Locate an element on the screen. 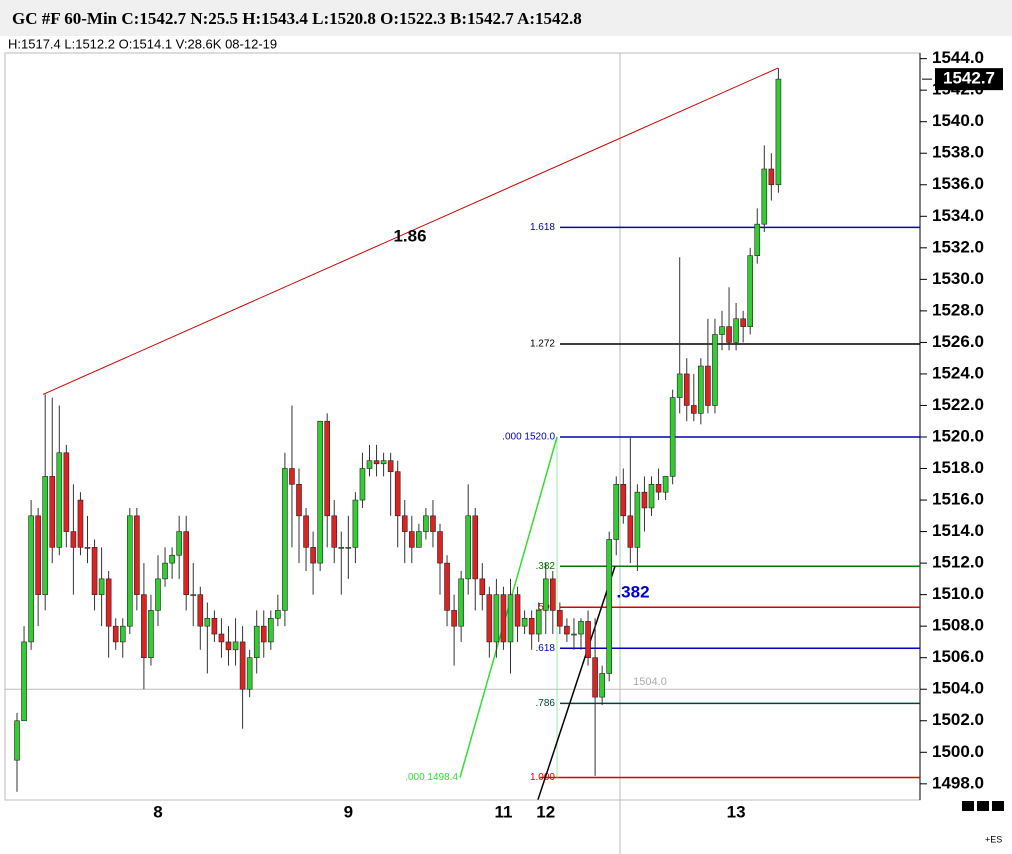 This screenshot has width=1012, height=854. price-tag-label: 1542.7 is located at coordinates (969, 78).